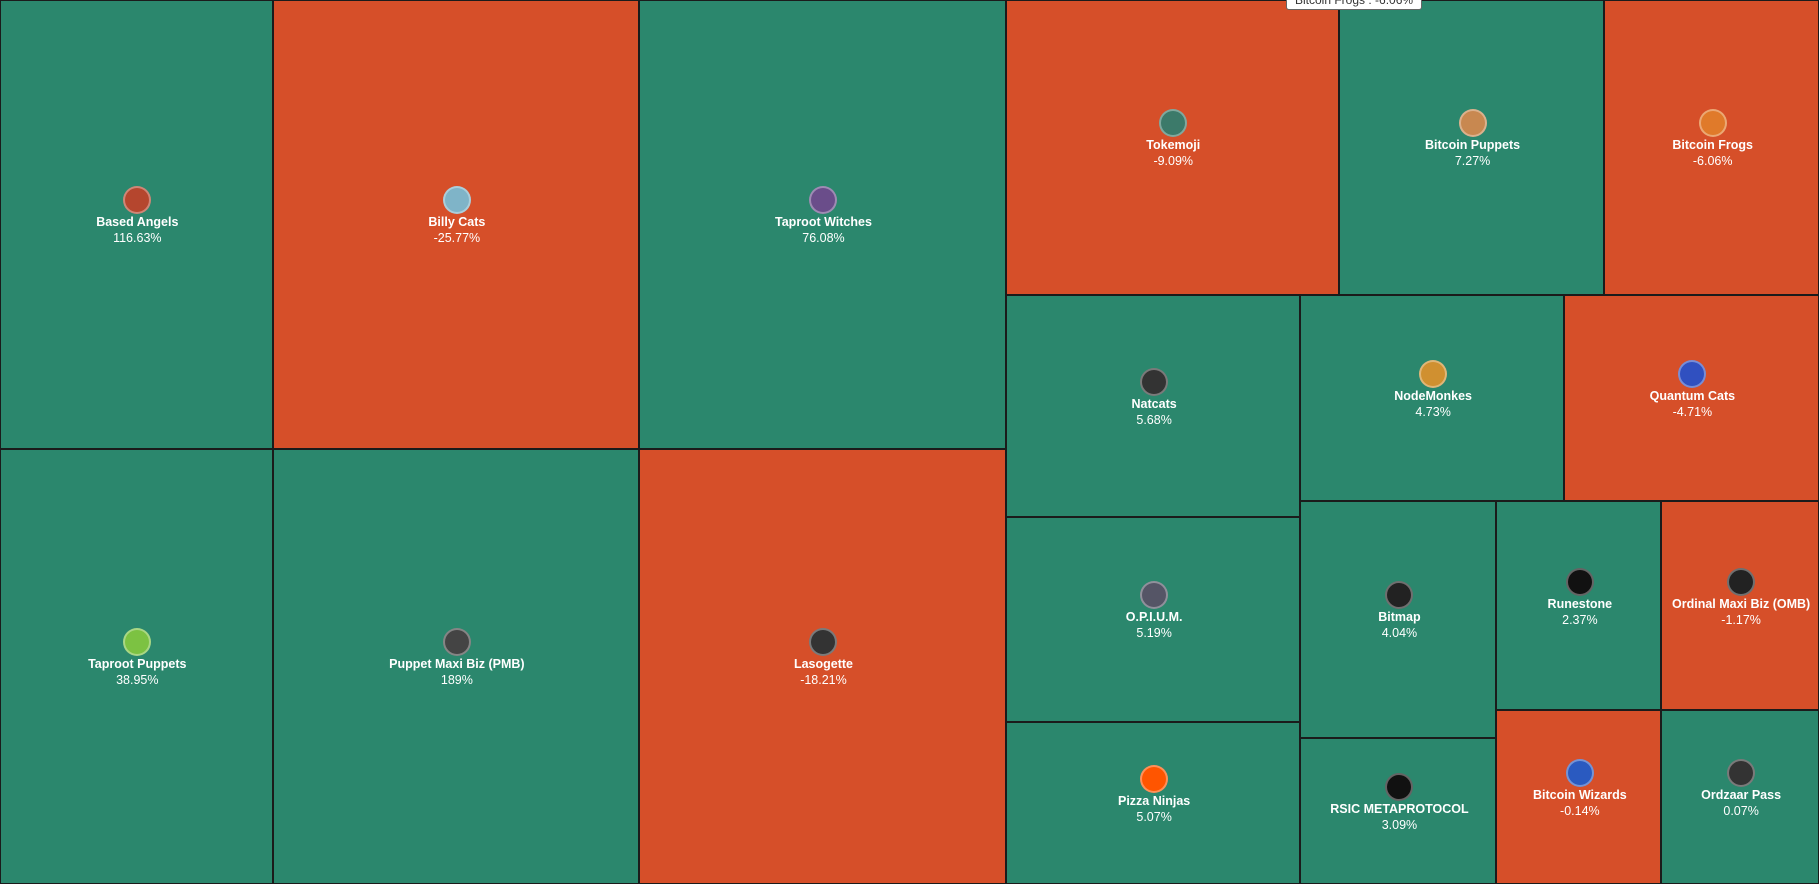  I want to click on tooltip: Bitcoin Frogs : -6.06%, so click(1354, 5).